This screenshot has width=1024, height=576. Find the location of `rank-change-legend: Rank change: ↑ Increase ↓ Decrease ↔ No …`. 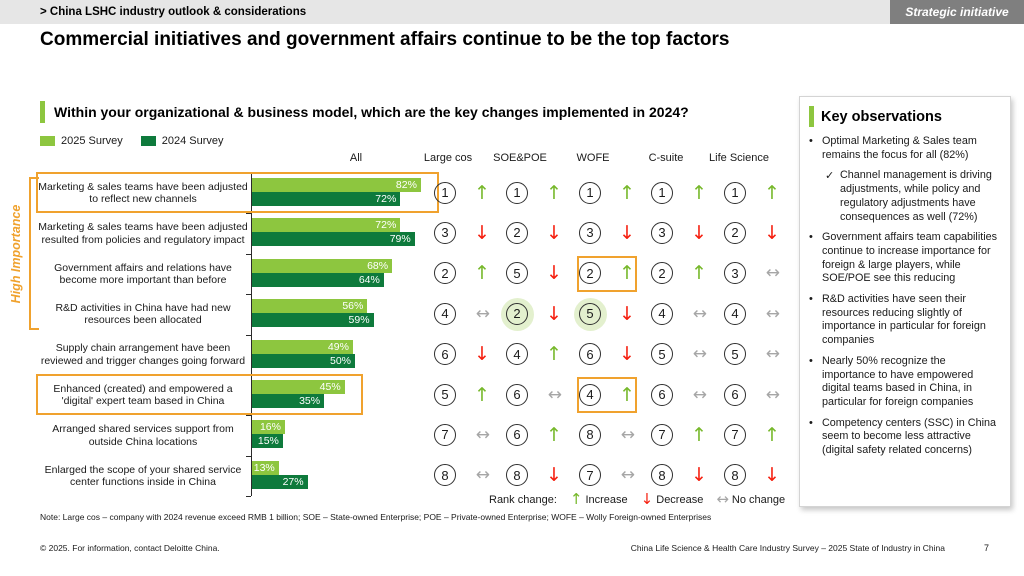

rank-change-legend: Rank change: ↑ Increase ↓ Decrease ↔ No … is located at coordinates (637, 499).